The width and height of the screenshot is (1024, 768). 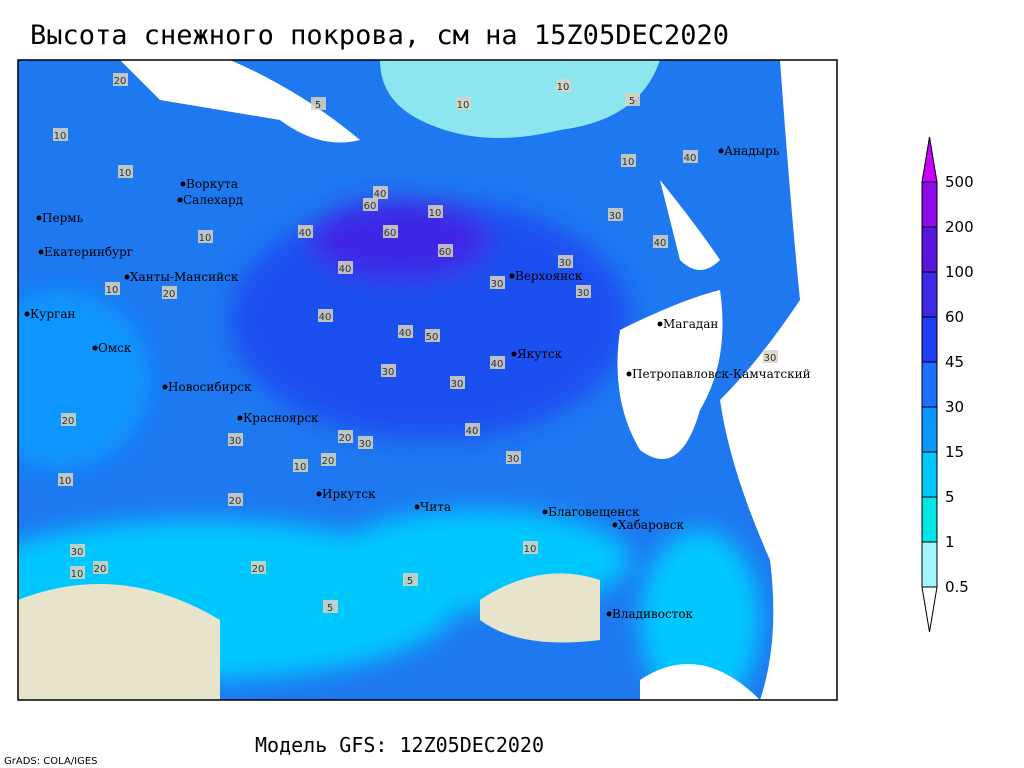 I want to click on city-label: Анадырь, so click(x=752, y=151).